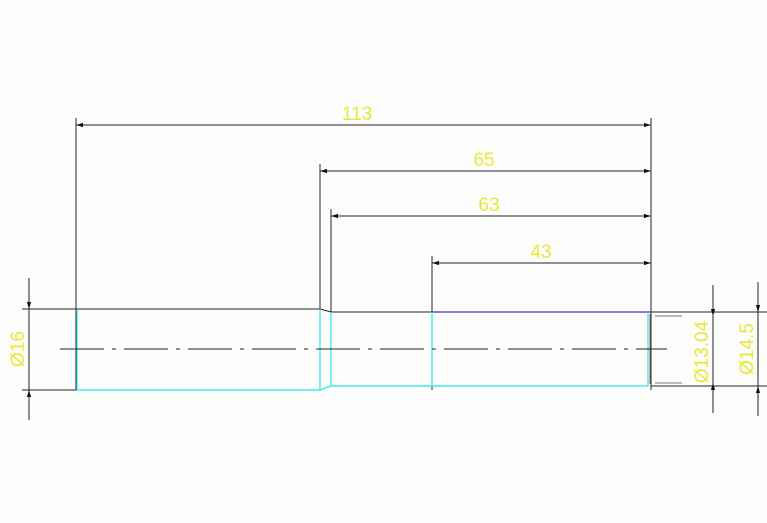  I want to click on dim-dia-13-04-label: Ø13.04, so click(702, 351).